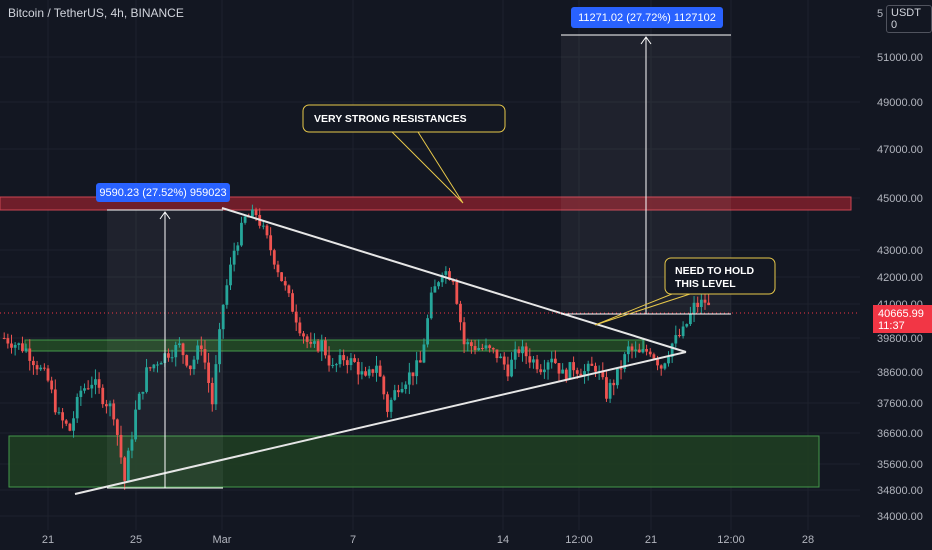  I want to click on left-measure-label: 9590.23 (27.52%) 959023, so click(162, 193).